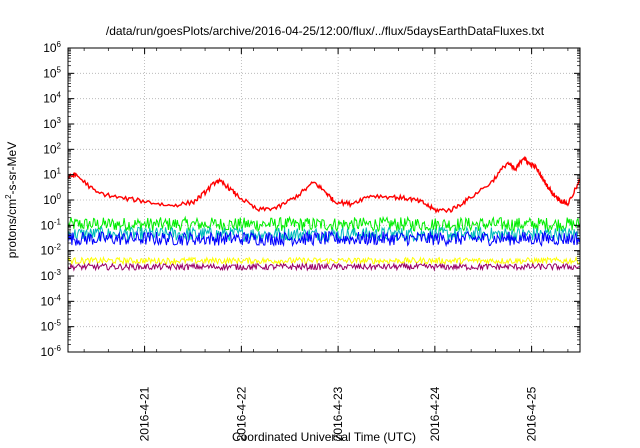 The height and width of the screenshot is (448, 640). Describe the element at coordinates (51, 300) in the screenshot. I see `y-tick-label: 10⁻⁴` at that location.